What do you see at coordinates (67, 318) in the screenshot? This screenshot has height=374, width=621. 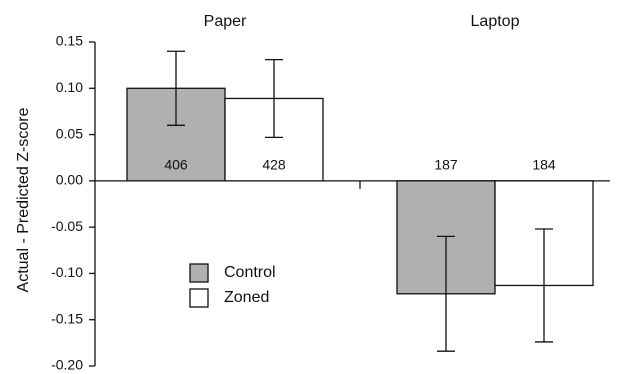 I see `y-tick-label: -0.15` at bounding box center [67, 318].